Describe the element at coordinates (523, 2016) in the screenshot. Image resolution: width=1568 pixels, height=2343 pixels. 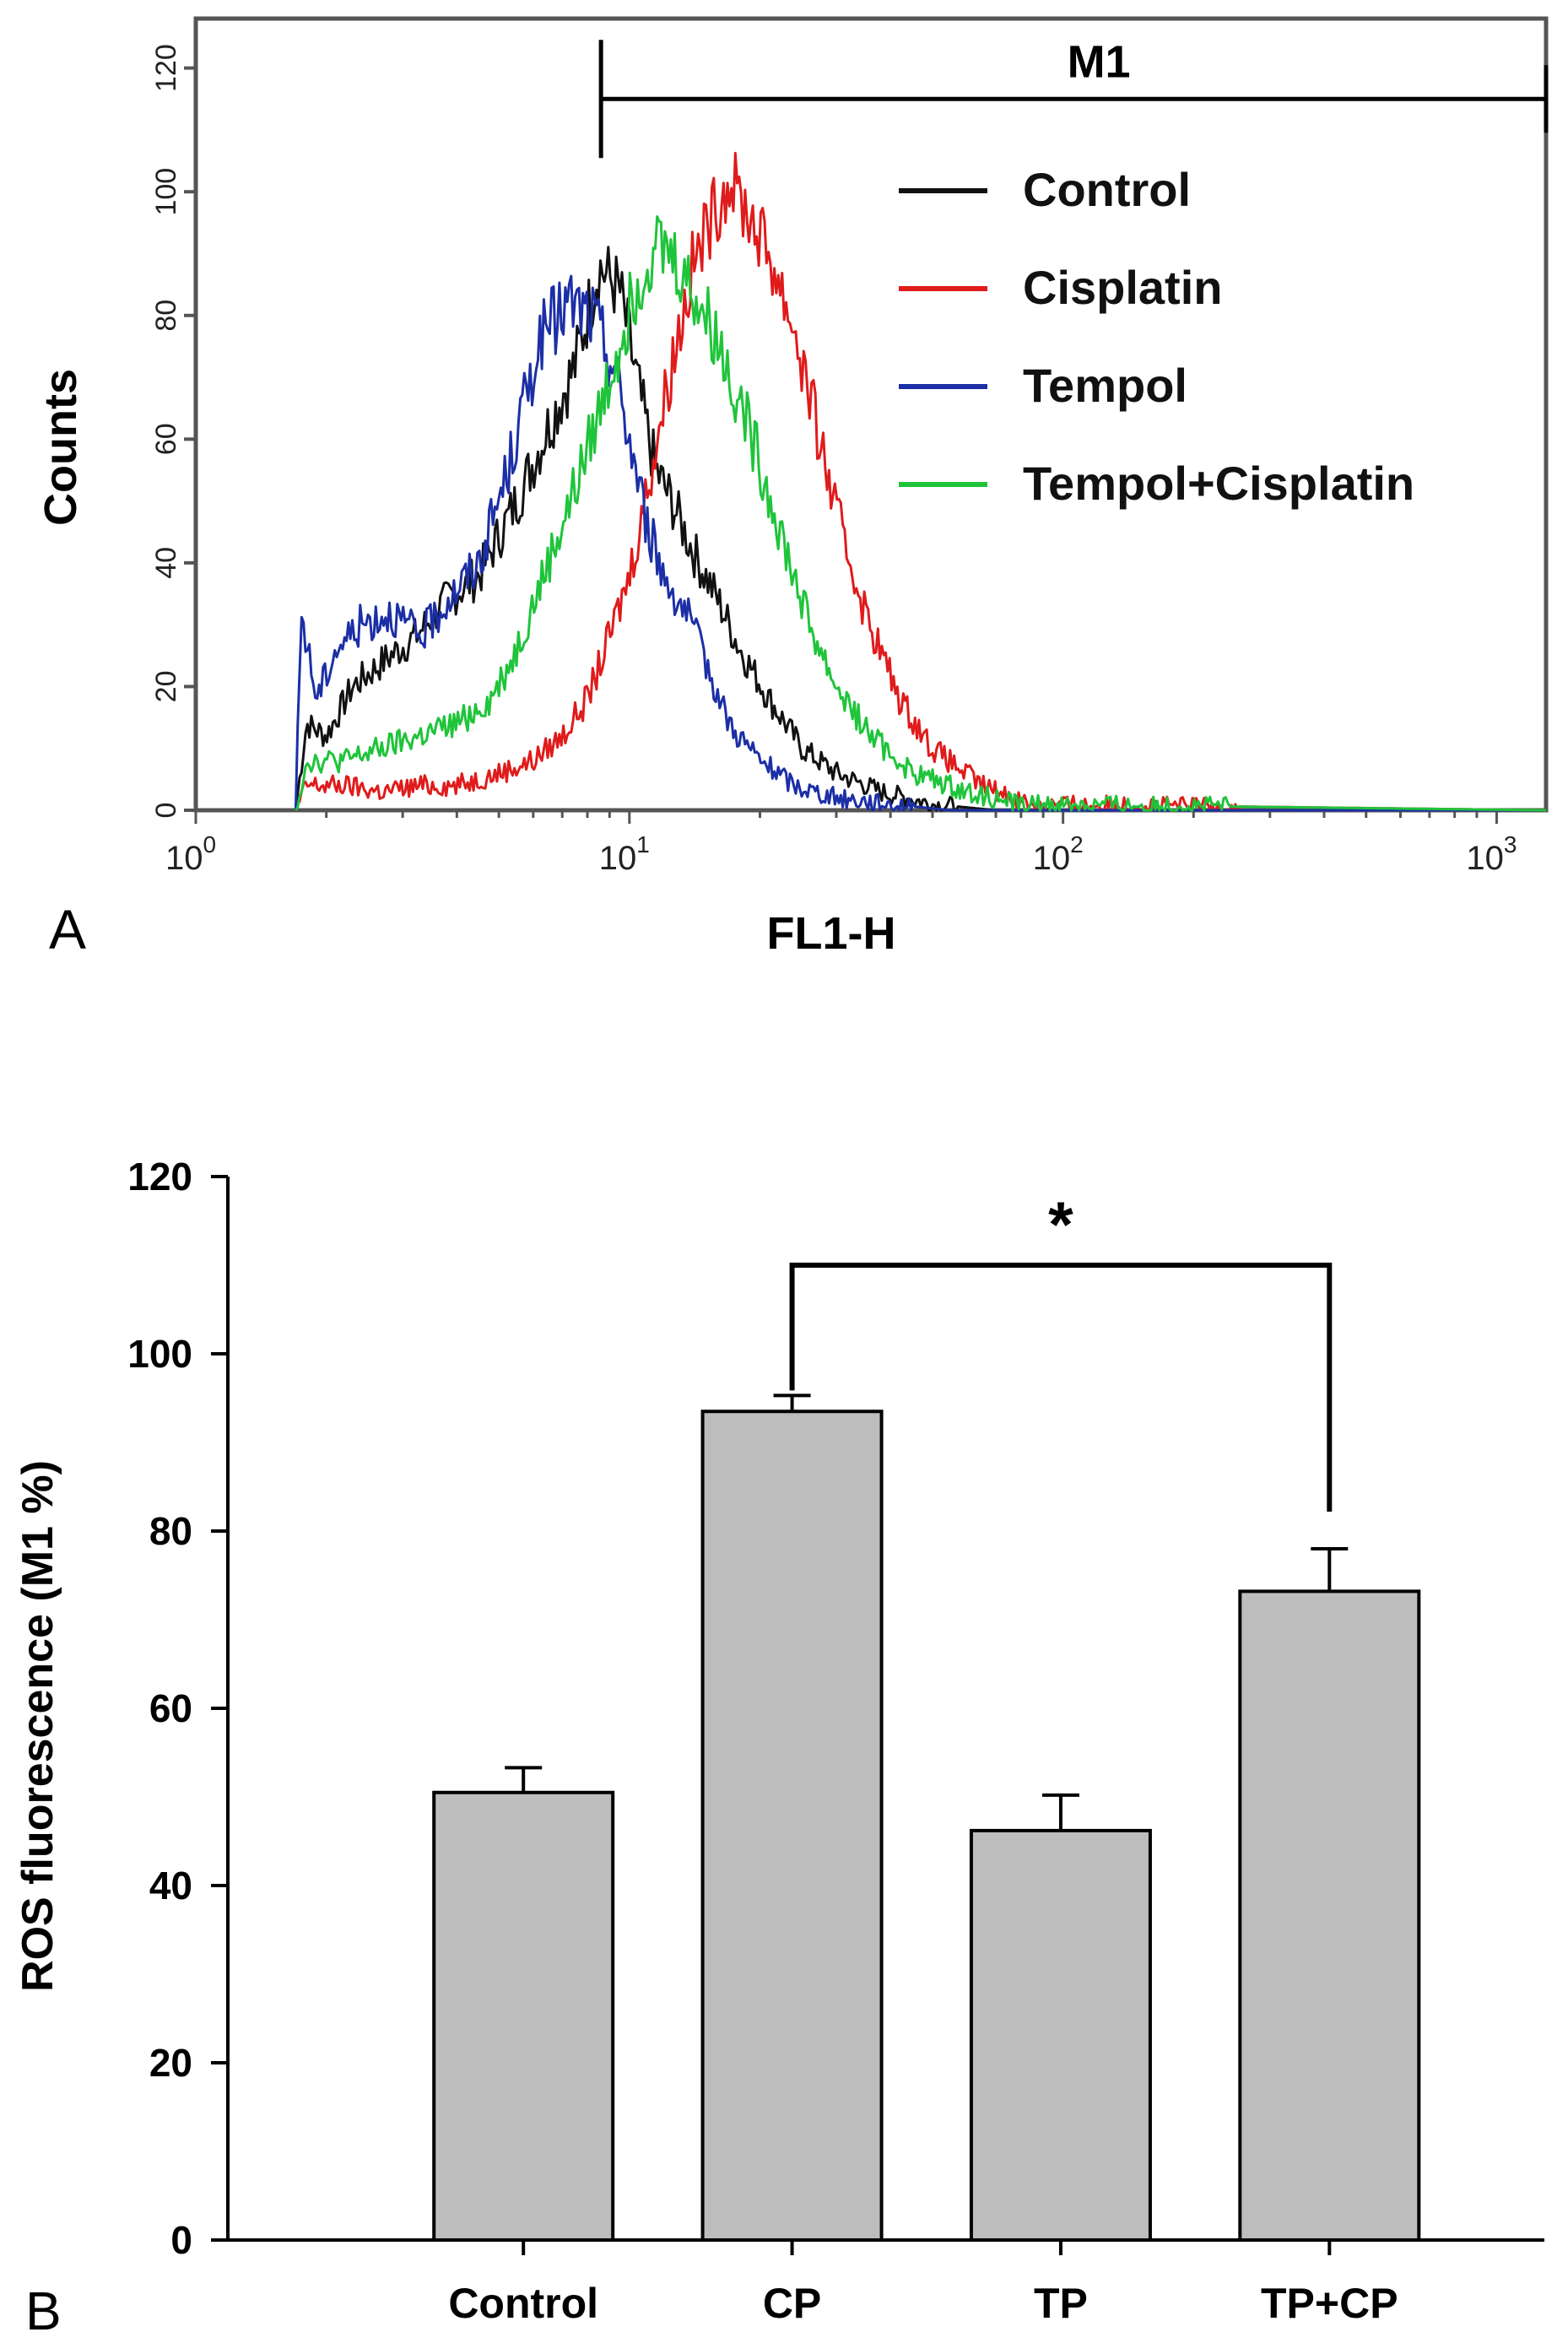
I see `bar-control` at that location.